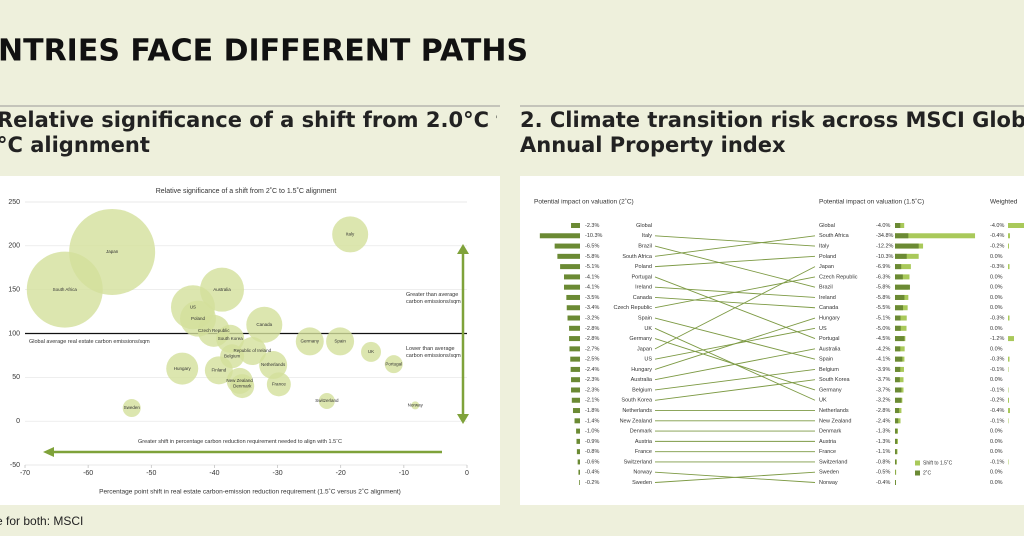 Image resolution: width=1024 pixels, height=536 pixels. Describe the element at coordinates (242, 385) in the screenshot. I see `bubble-label: Denmark` at that location.